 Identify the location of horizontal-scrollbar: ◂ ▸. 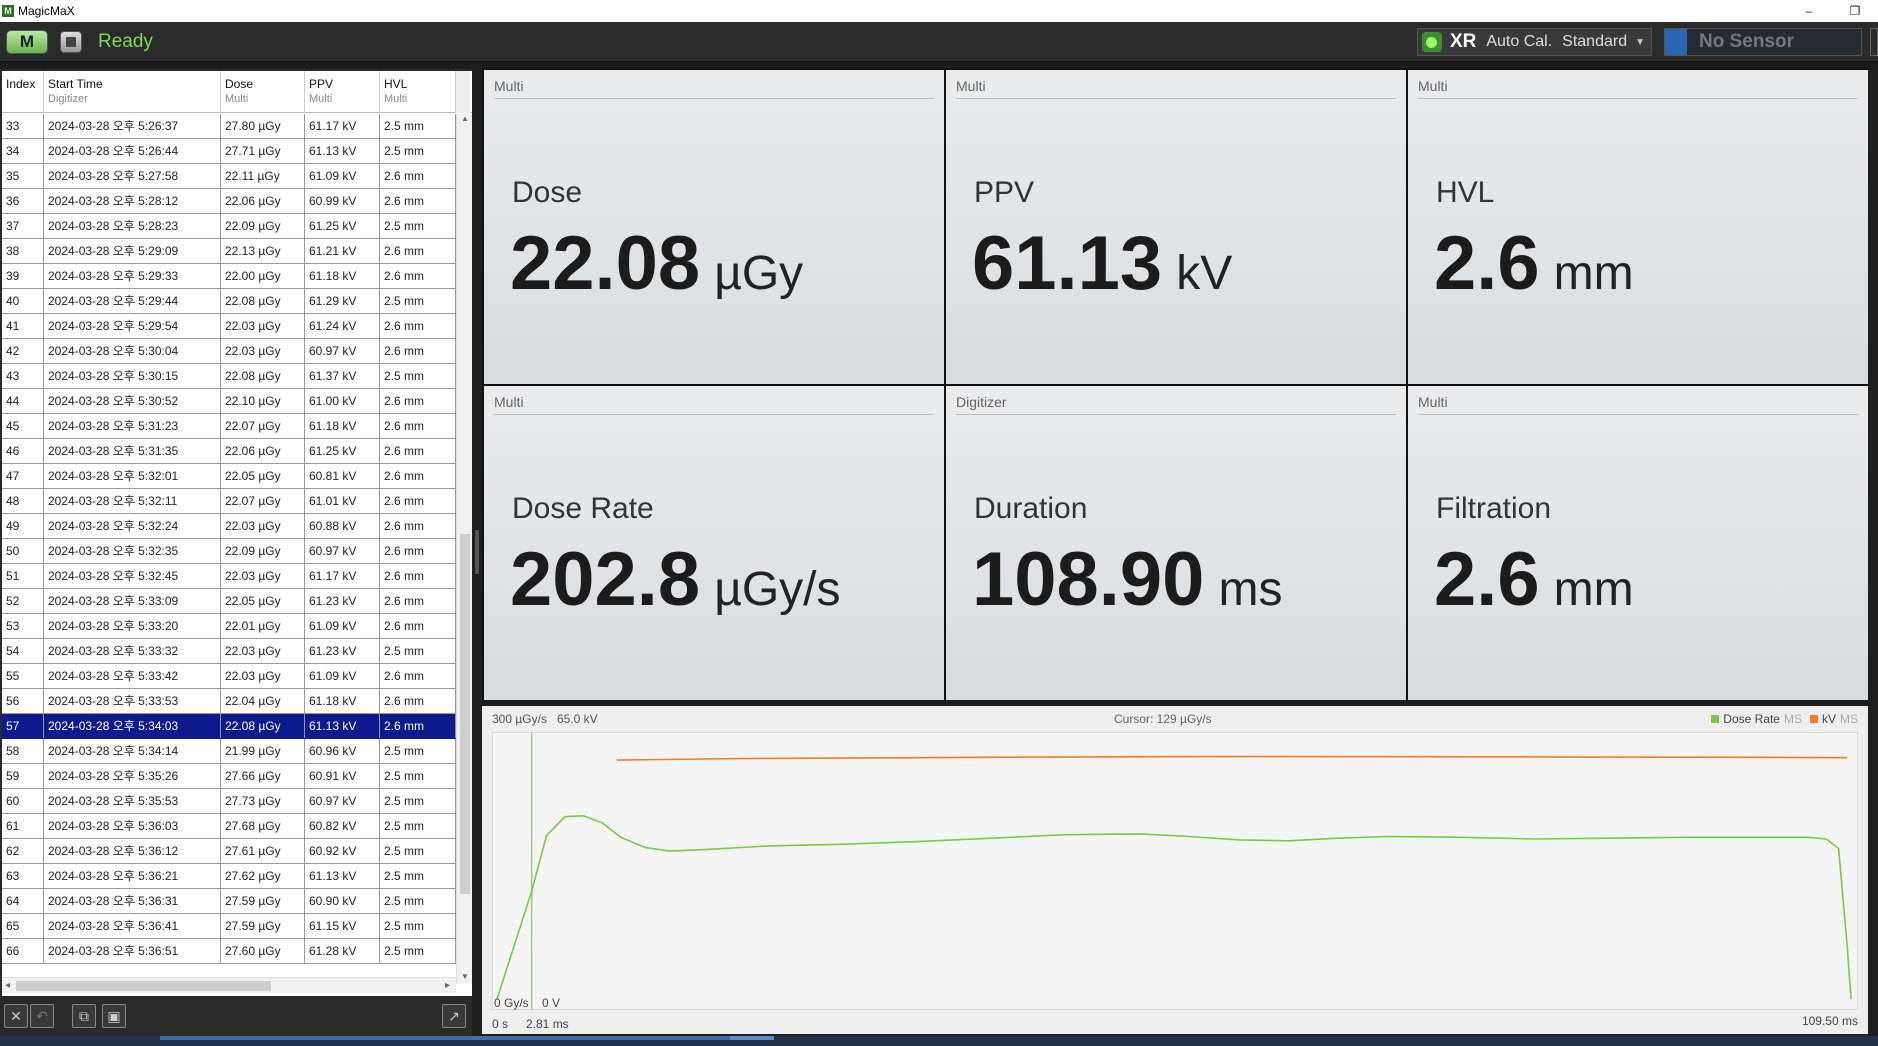
(229, 985).